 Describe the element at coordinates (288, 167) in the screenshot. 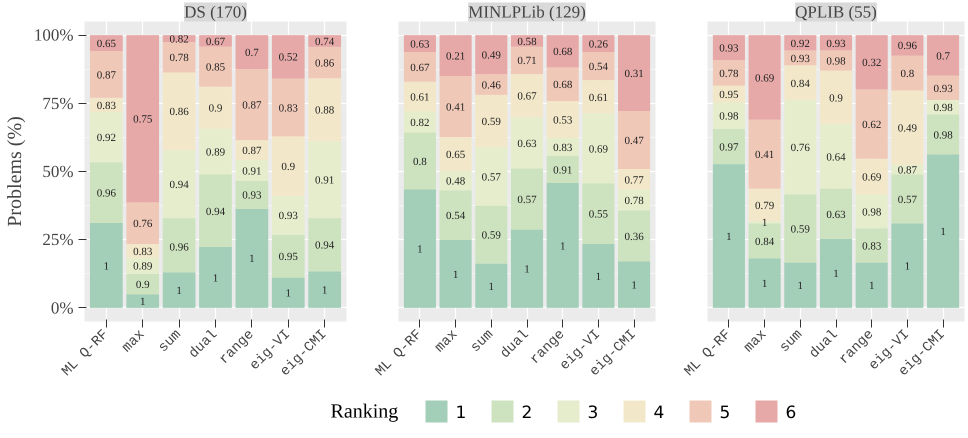

I see `annotation: 0.9` at that location.